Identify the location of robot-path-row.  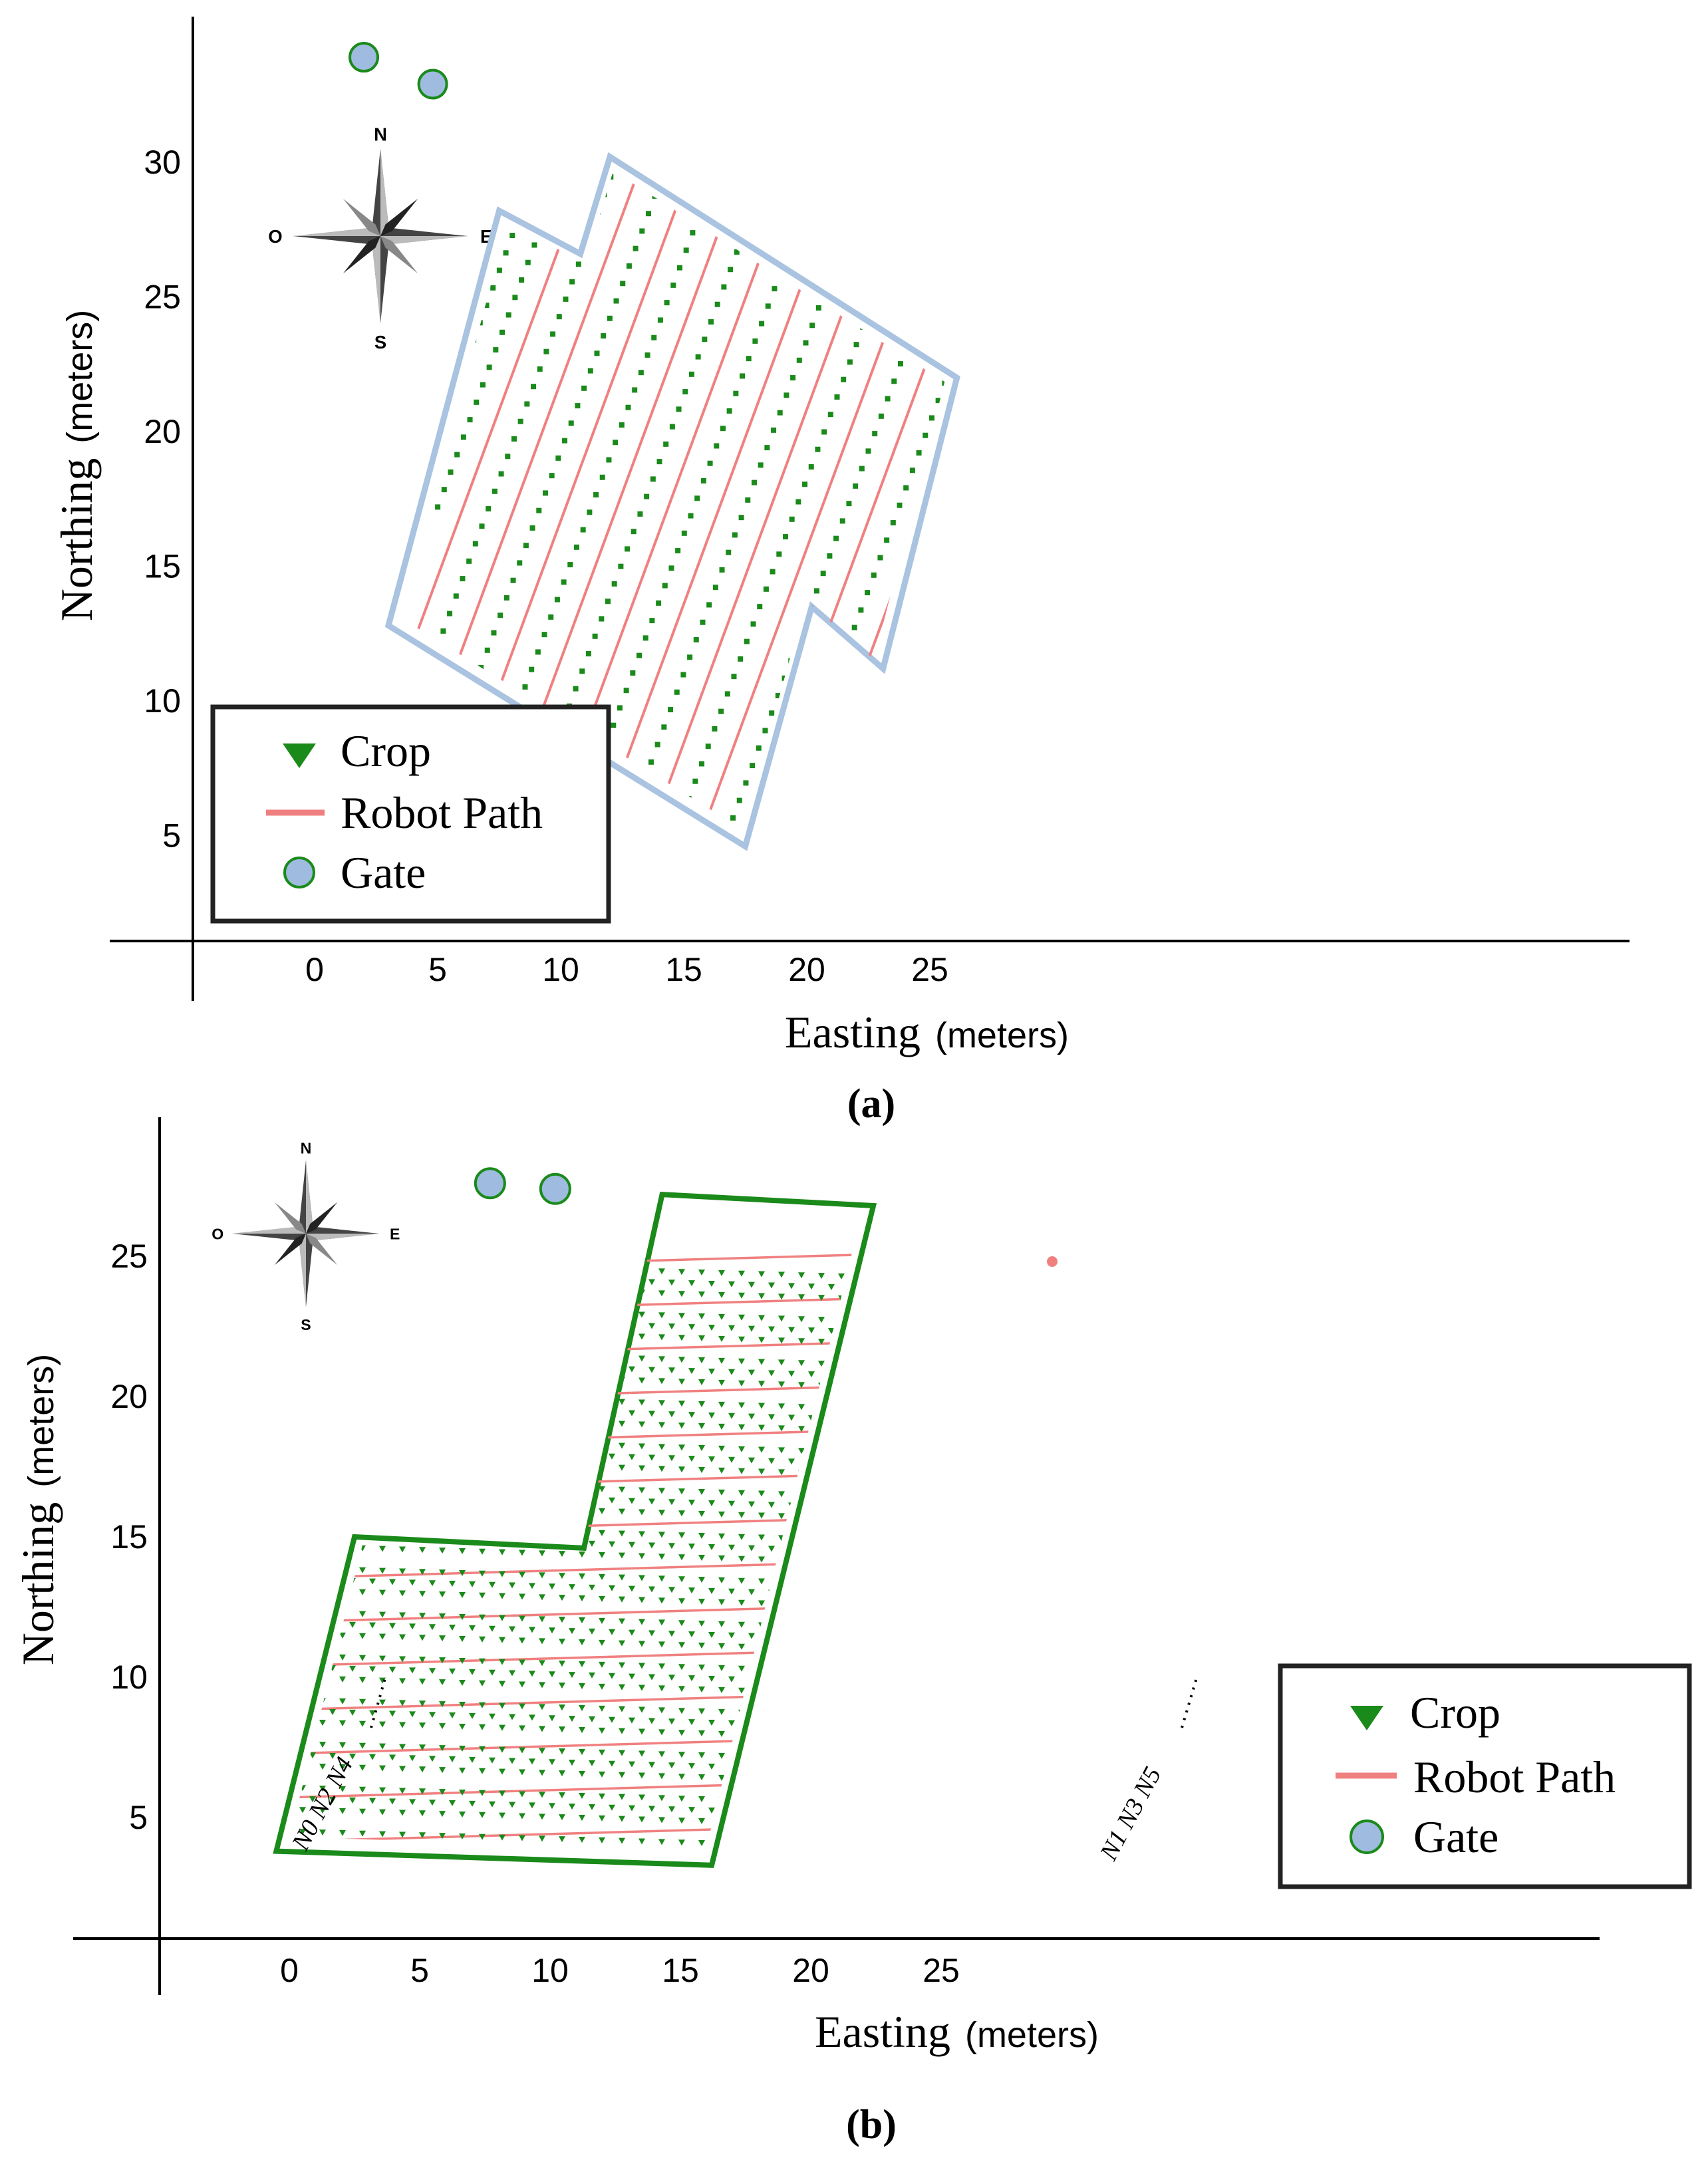
(575, 1299).